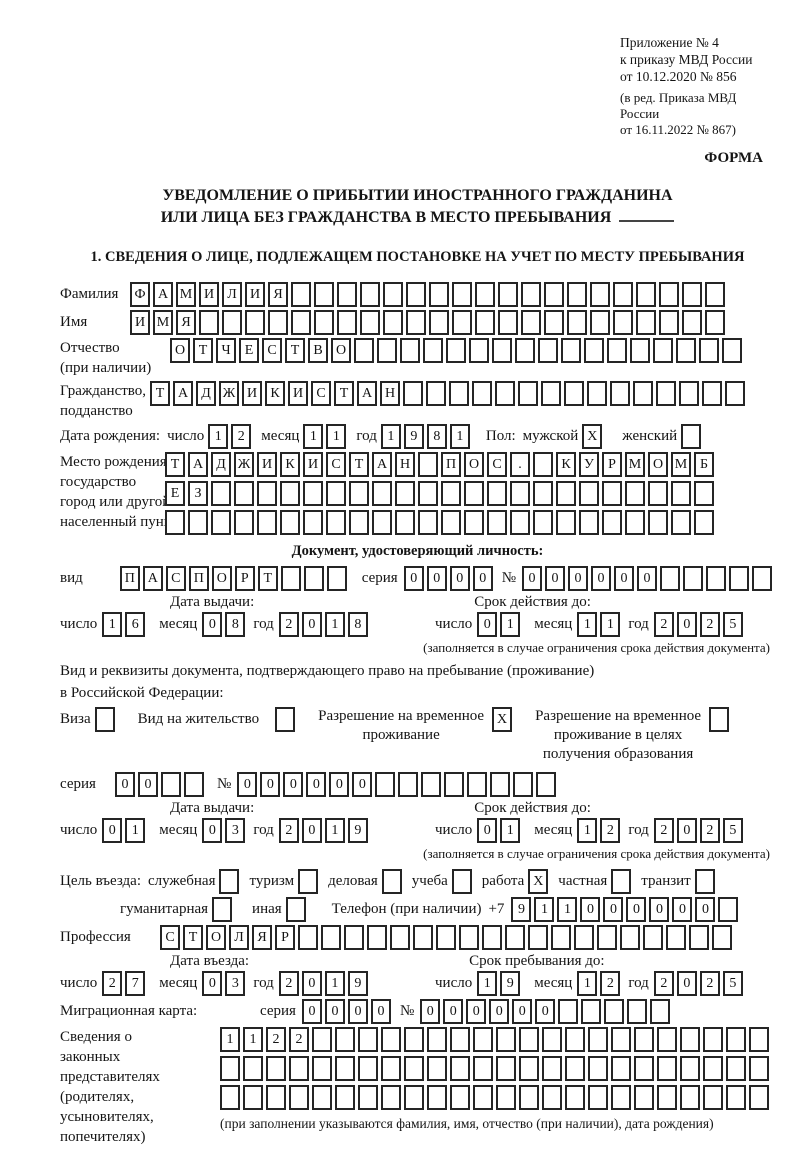 The height and width of the screenshot is (1163, 800). I want to click on form-cell: М, so click(681, 464).